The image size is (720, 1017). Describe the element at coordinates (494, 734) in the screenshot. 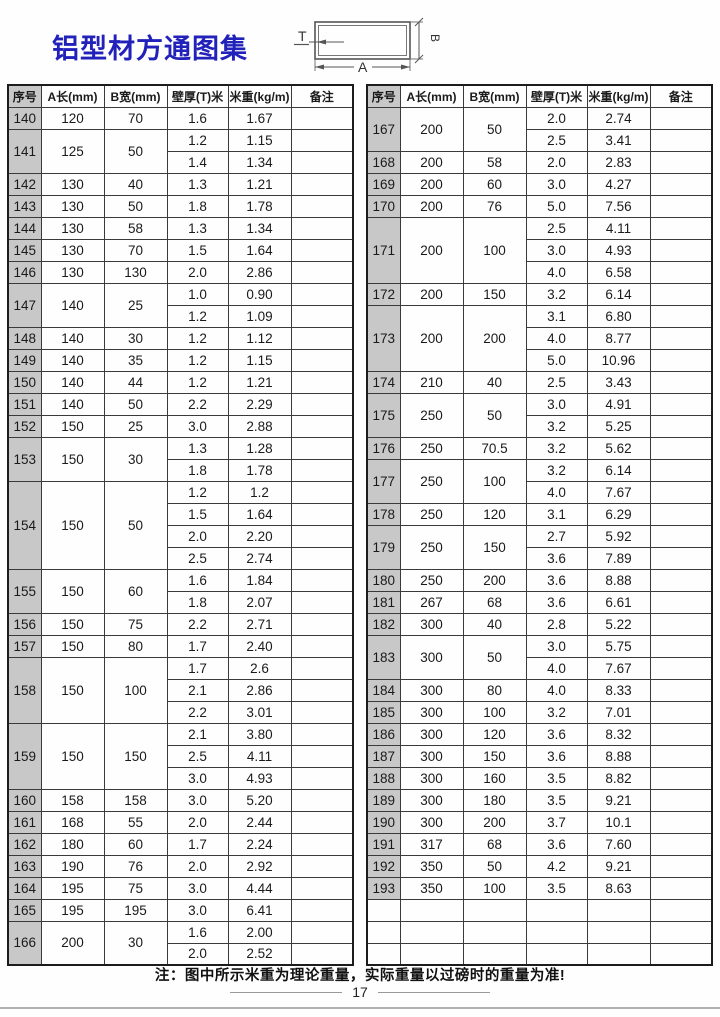

I see `b-width-cell: 120` at that location.